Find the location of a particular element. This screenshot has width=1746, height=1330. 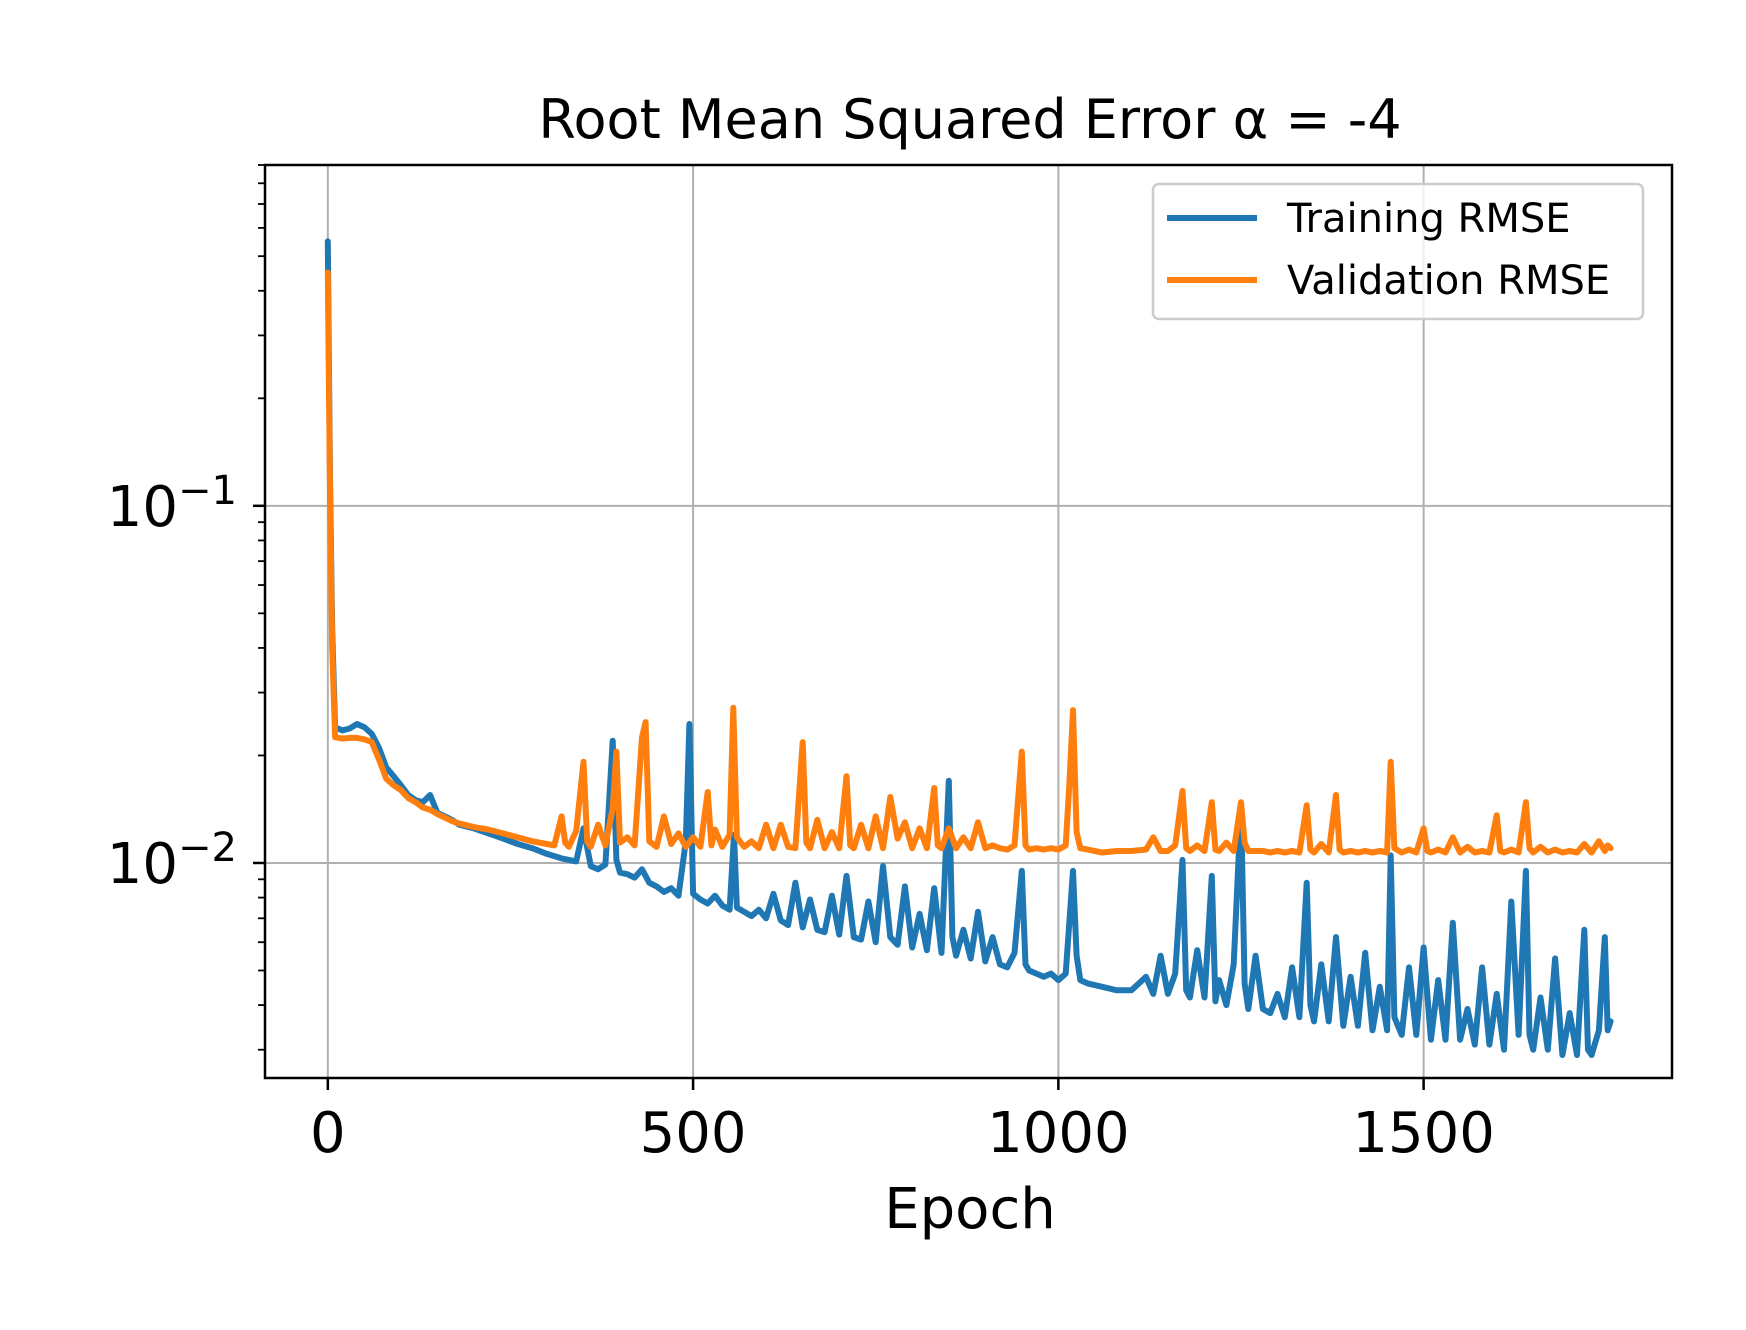

x-axis-label: Epoch is located at coordinates (969, 1209).